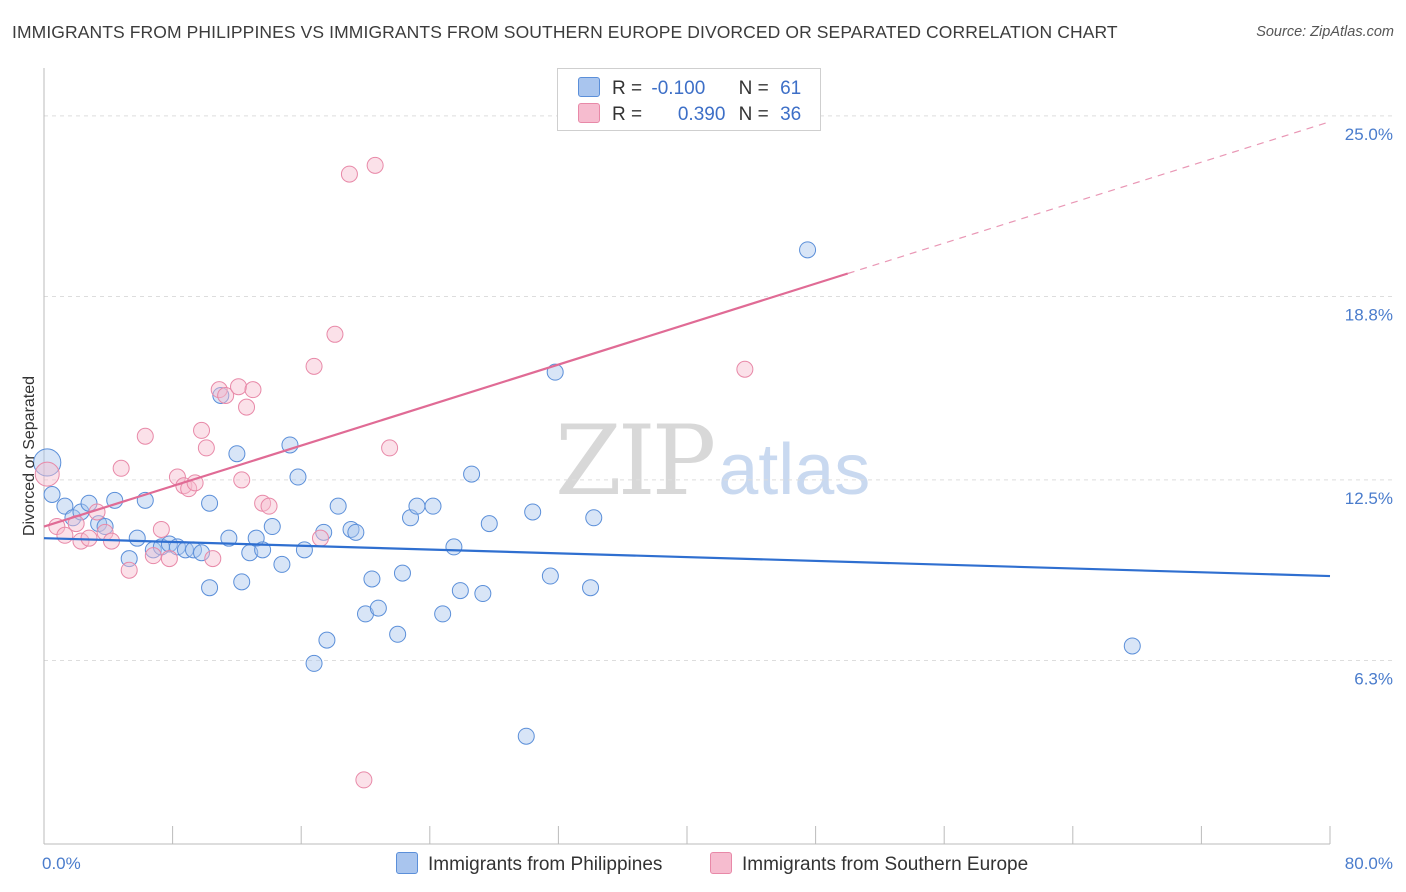 Image resolution: width=1406 pixels, height=892 pixels. I want to click on correlation-legend: R = -0.100 N = 61 R = 0.390 N = 36, so click(689, 99).